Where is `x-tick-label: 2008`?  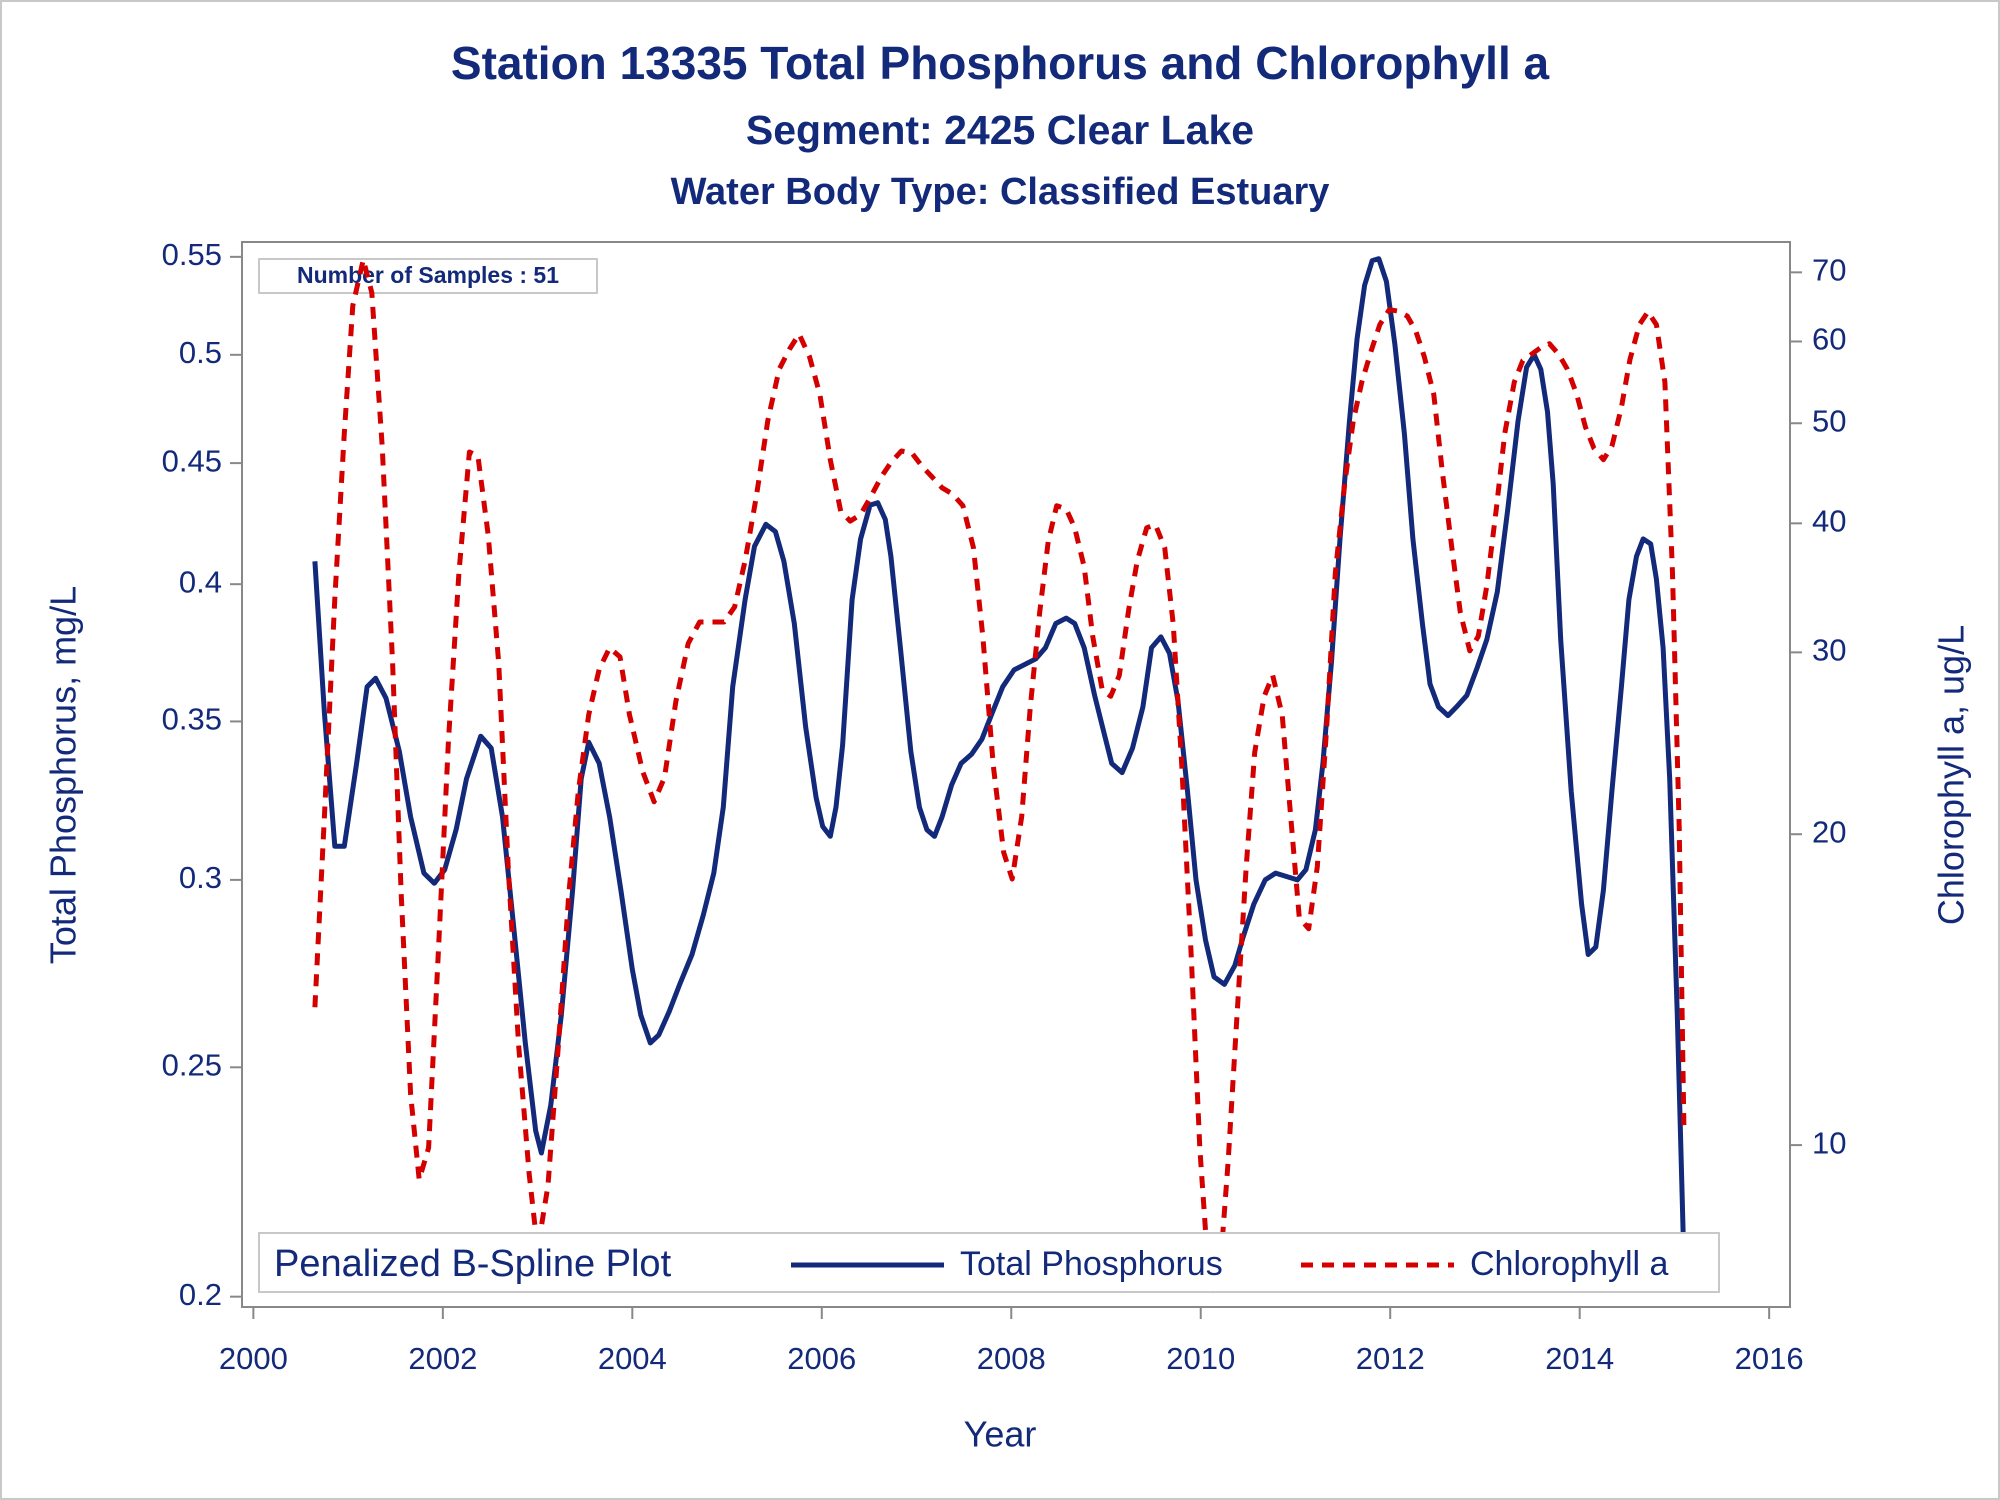 x-tick-label: 2008 is located at coordinates (1011, 1358).